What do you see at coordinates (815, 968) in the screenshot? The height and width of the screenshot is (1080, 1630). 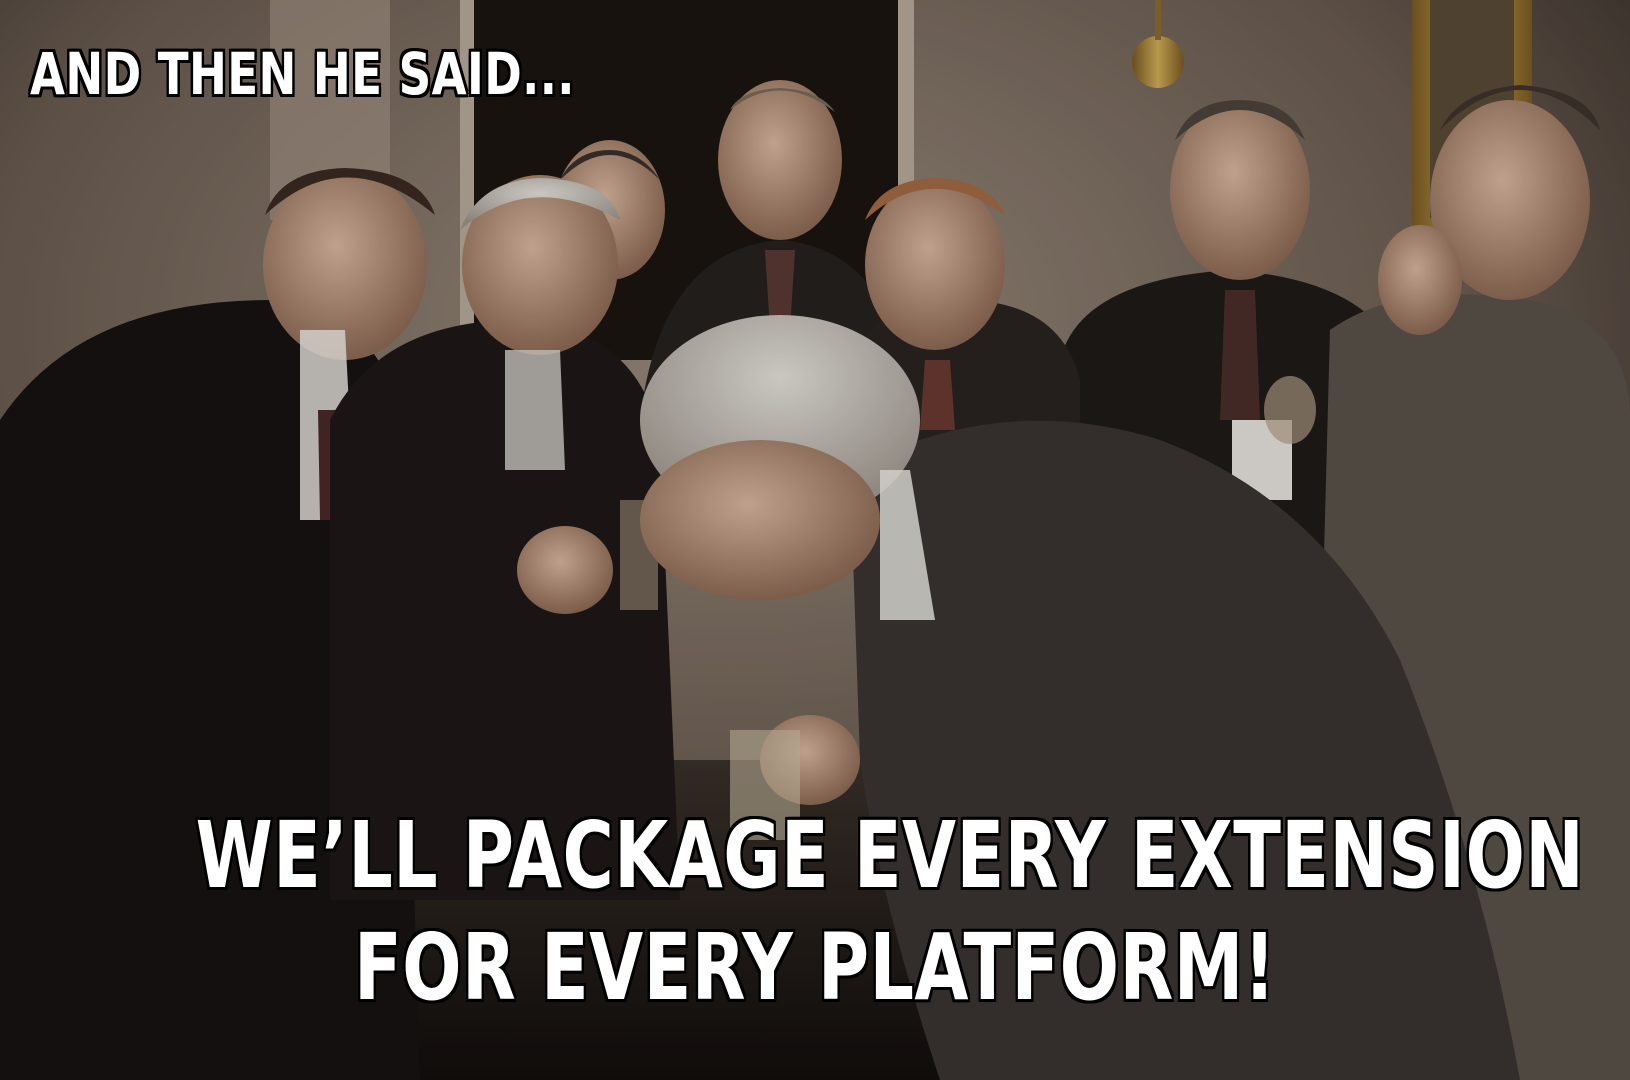 I see `bottom-caption-line-2: FOR EVERY PLATFORM!` at bounding box center [815, 968].